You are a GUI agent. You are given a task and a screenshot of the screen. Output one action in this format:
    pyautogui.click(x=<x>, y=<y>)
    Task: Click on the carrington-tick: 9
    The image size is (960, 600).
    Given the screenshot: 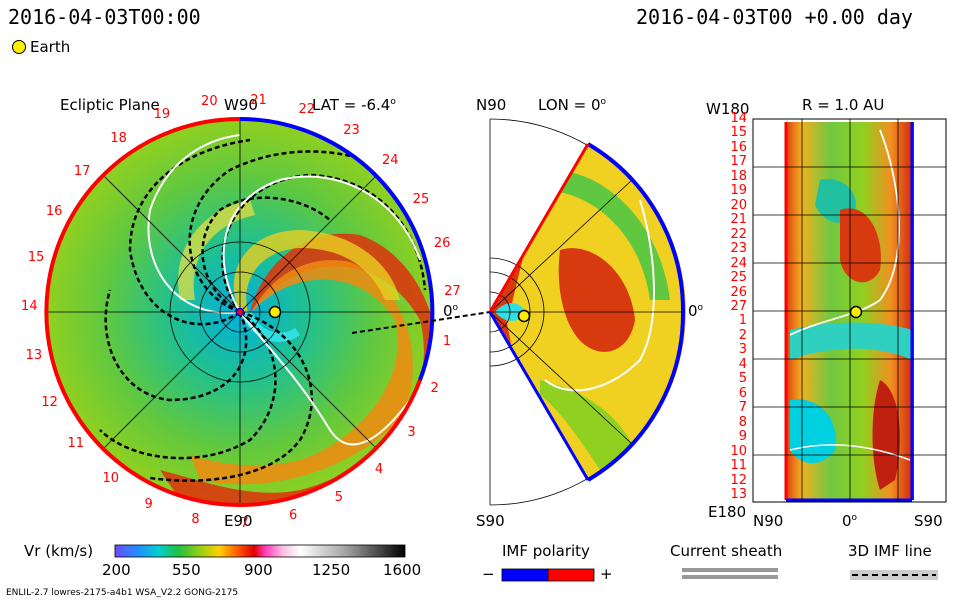 What is the action you would take?
    pyautogui.click(x=148, y=504)
    